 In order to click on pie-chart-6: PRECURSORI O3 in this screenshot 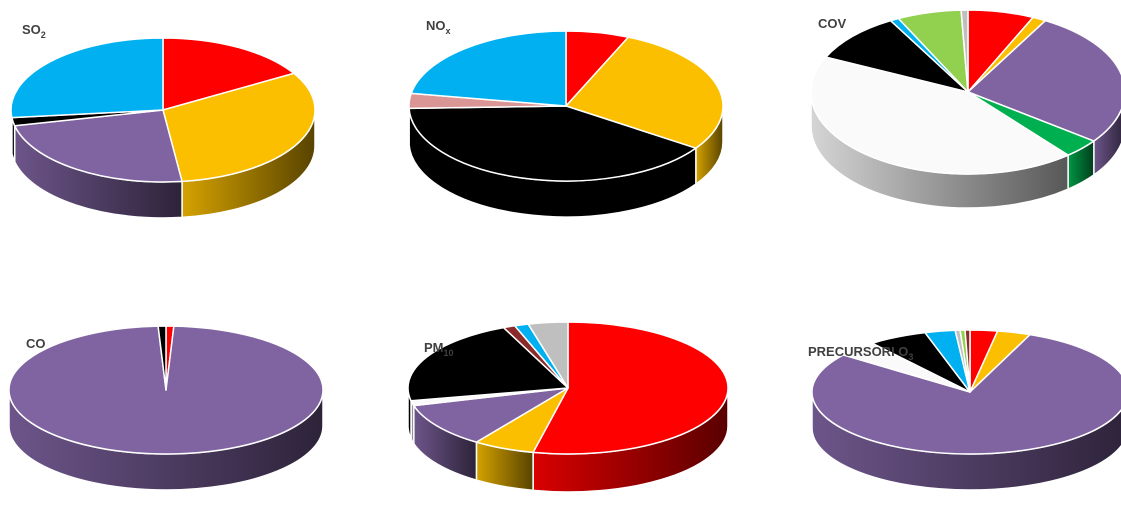, I will do `click(964, 410)`.